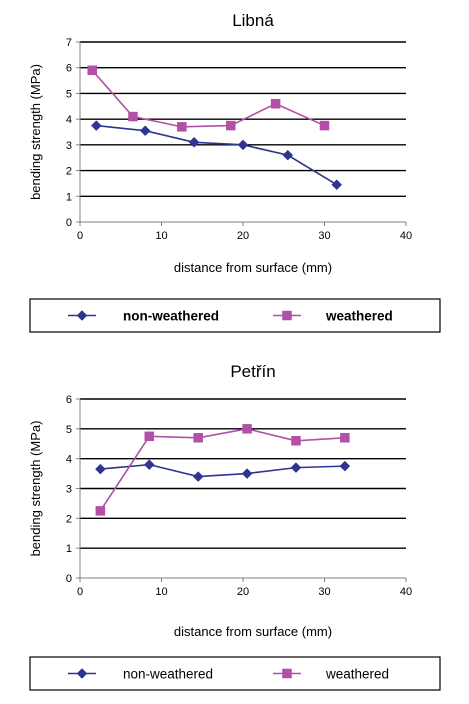 This screenshot has width=469, height=704. What do you see at coordinates (253, 20) in the screenshot?
I see `chart-title: Libná` at bounding box center [253, 20].